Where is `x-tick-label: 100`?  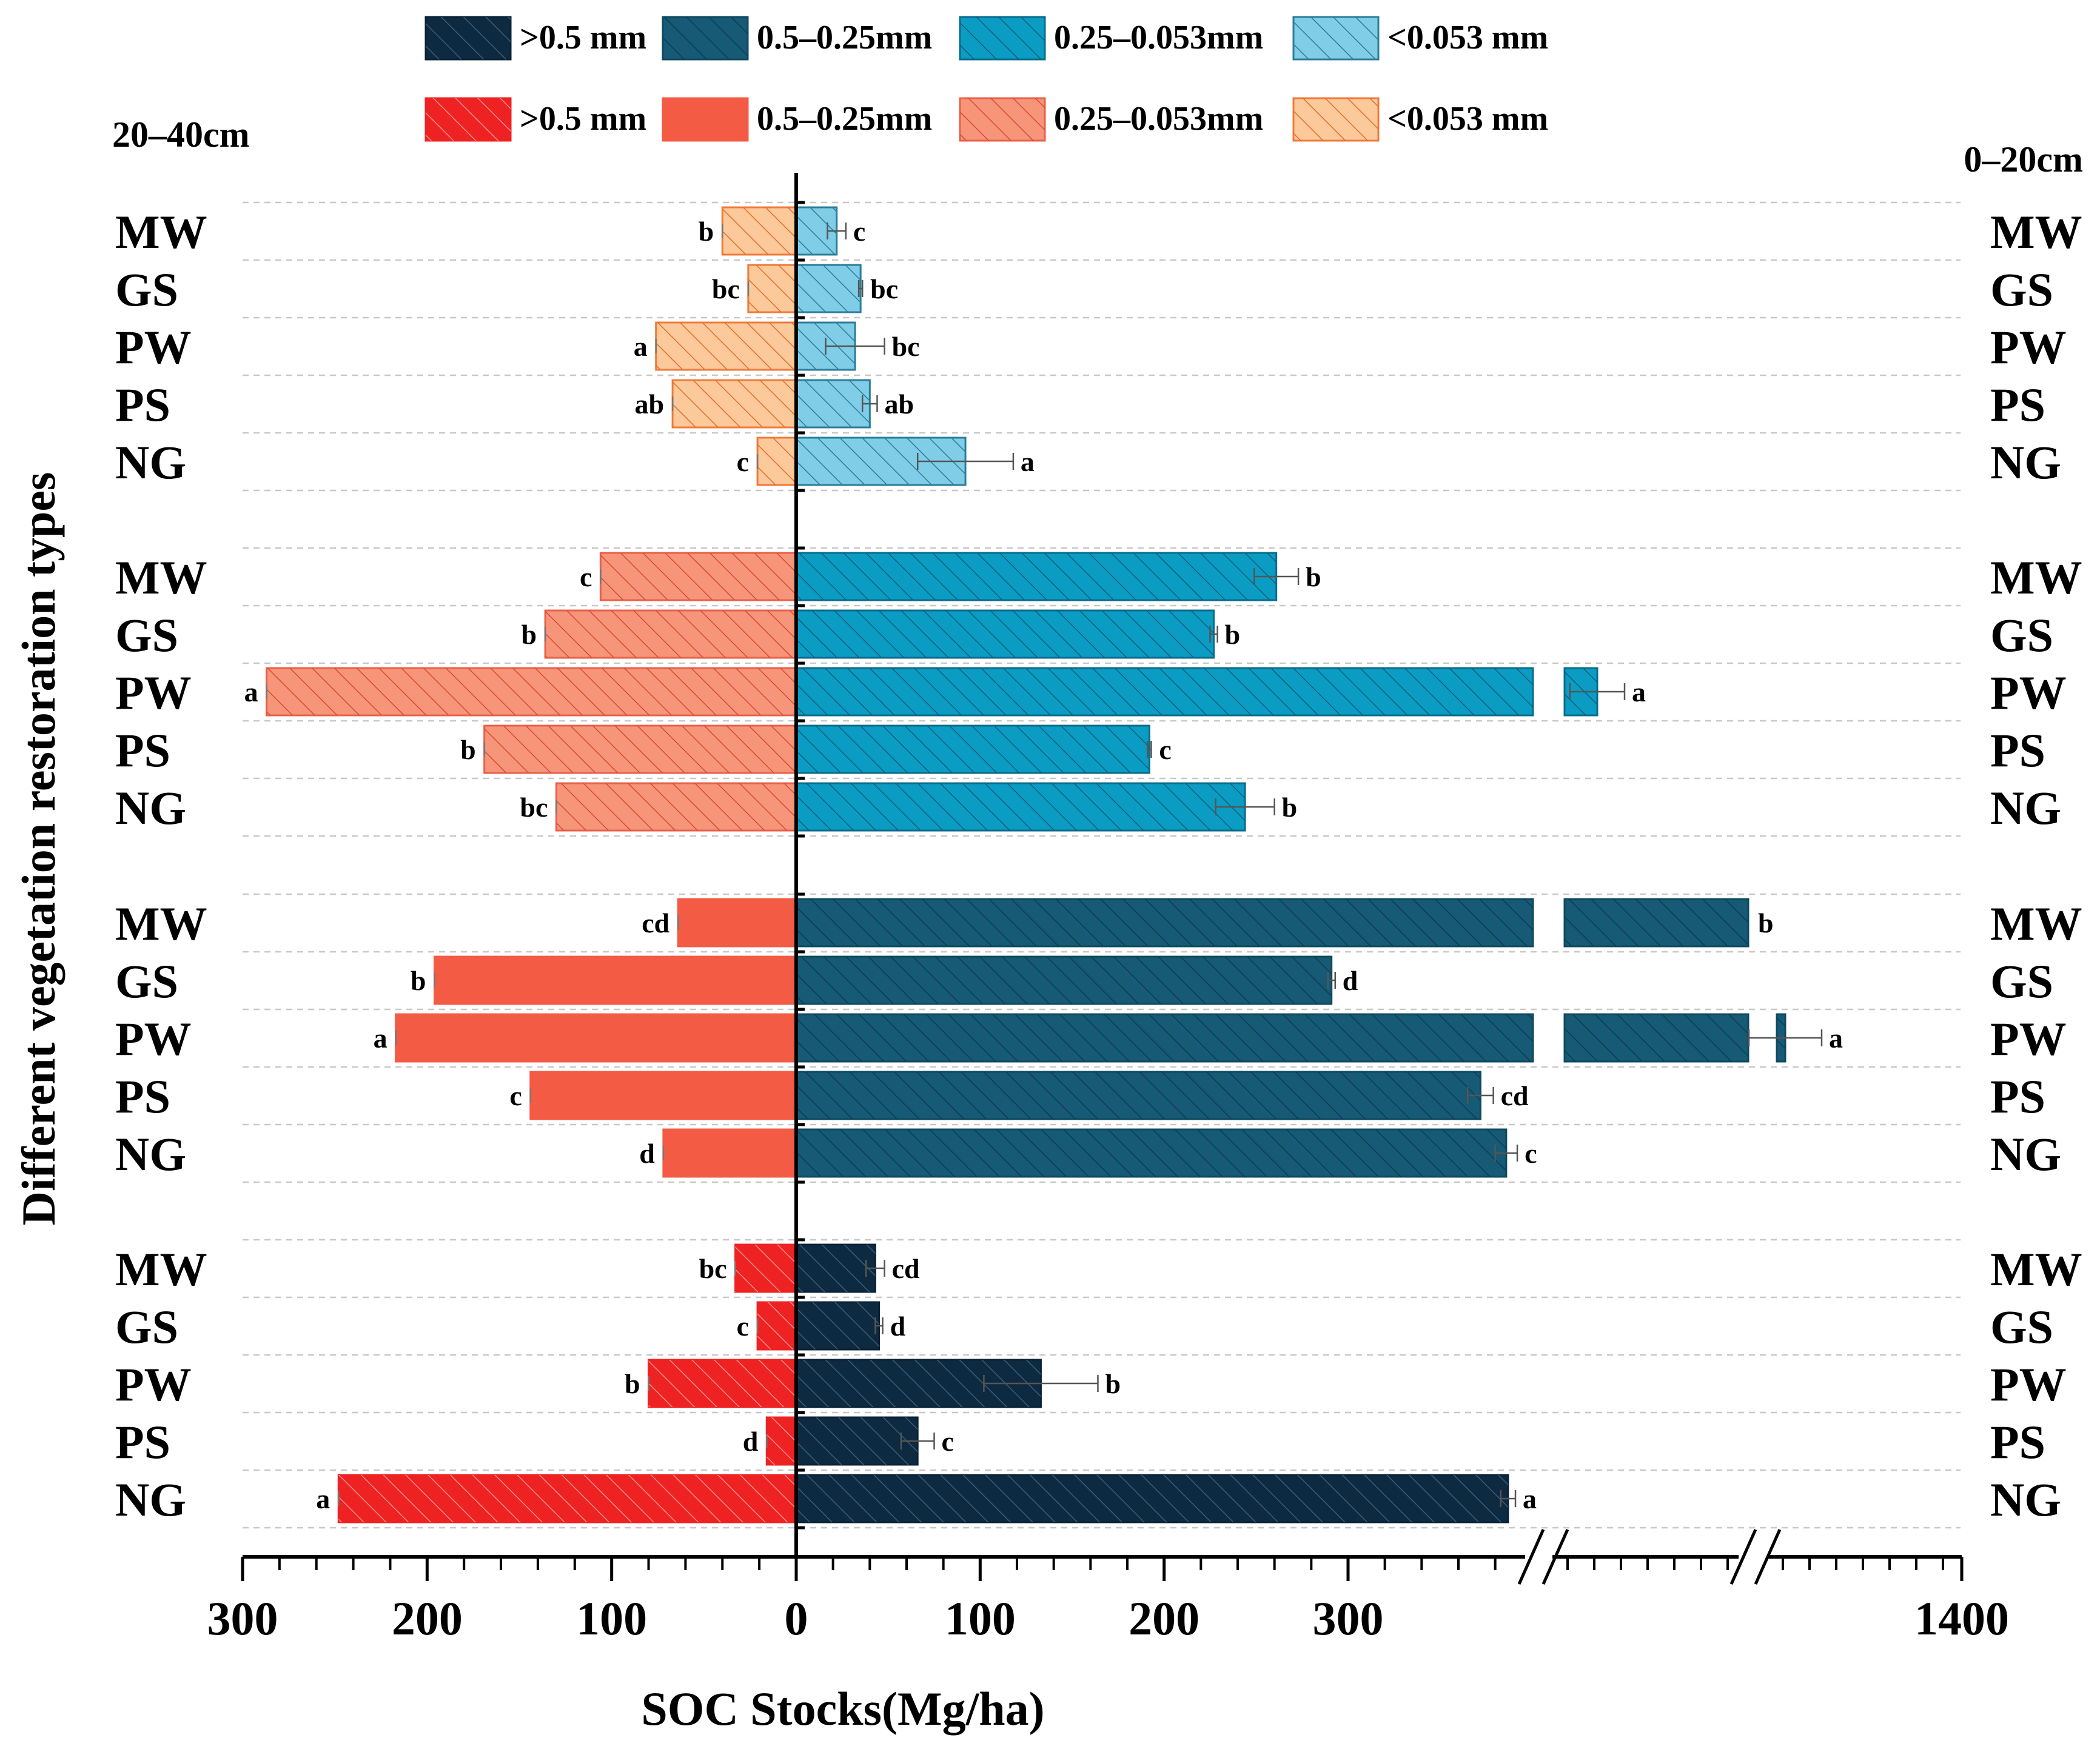 x-tick-label: 100 is located at coordinates (981, 1618).